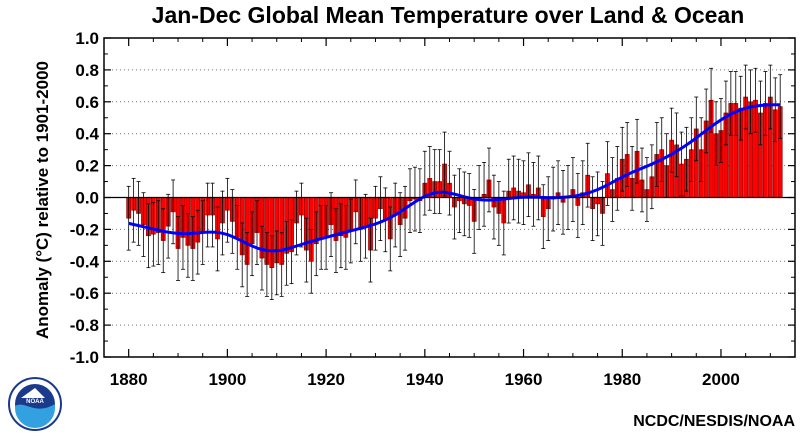 The height and width of the screenshot is (438, 806). Describe the element at coordinates (87, 38) in the screenshot. I see `y-tick-label: 1.0` at that location.